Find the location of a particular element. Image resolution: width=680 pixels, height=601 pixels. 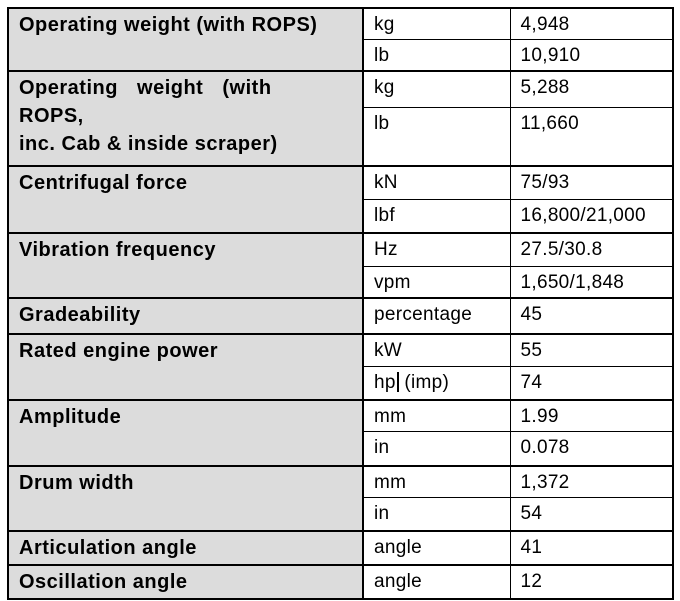

value-cell: 75/93 is located at coordinates (591, 182).